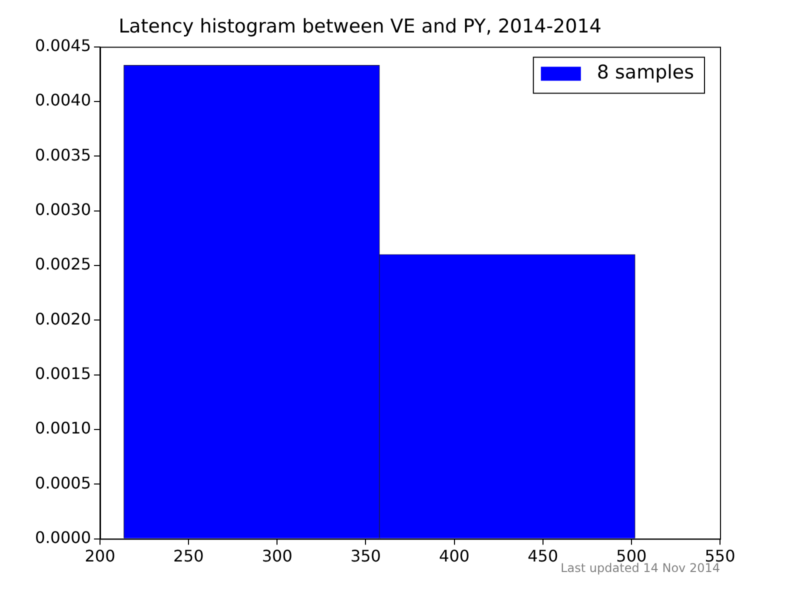 The width and height of the screenshot is (800, 600). I want to click on legend-label: 8 samples, so click(645, 73).